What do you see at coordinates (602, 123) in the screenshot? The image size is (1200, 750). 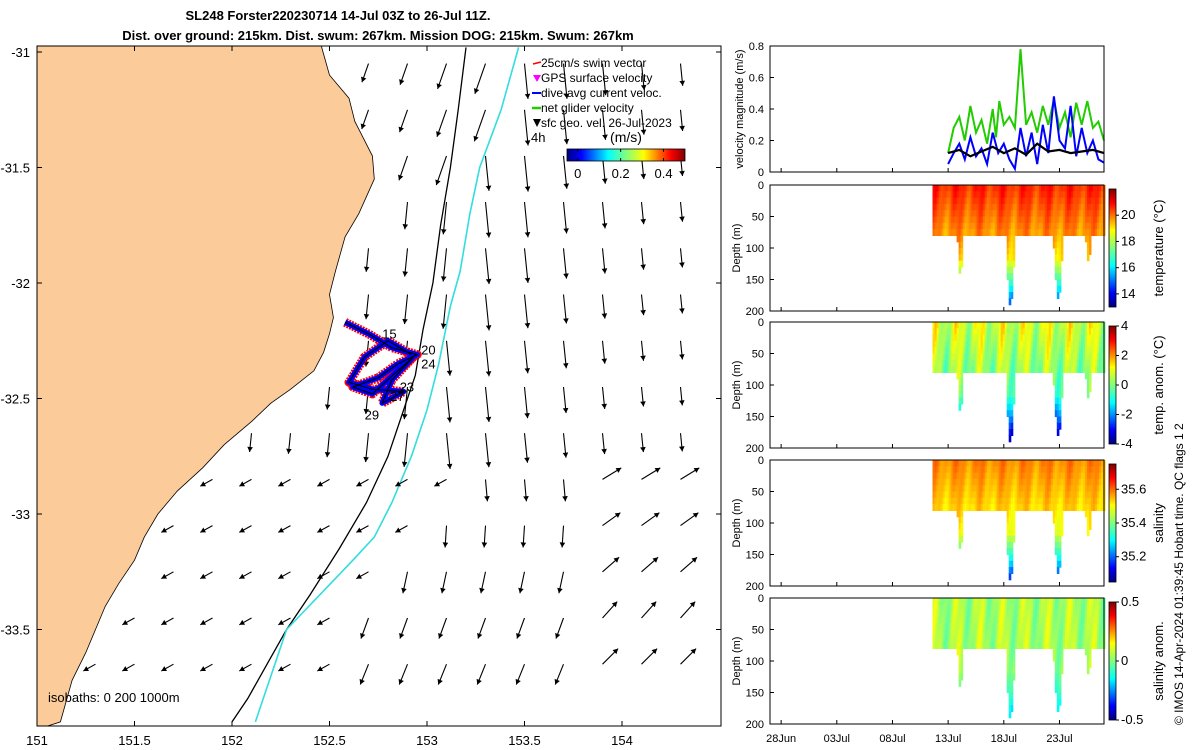 I see `legend-geo-velocity: sfc geo. vel. 26-Jul-2023` at bounding box center [602, 123].